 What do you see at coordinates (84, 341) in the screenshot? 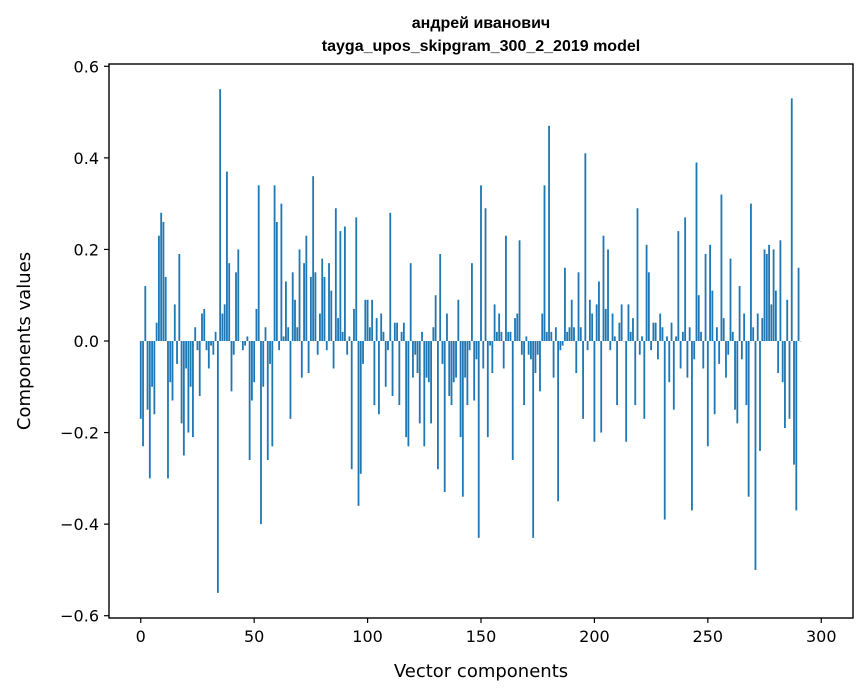
I see `y-axis-ticks: −0.6 −0.4 −0.2 0.0 0.2 0.4 0.6` at bounding box center [84, 341].